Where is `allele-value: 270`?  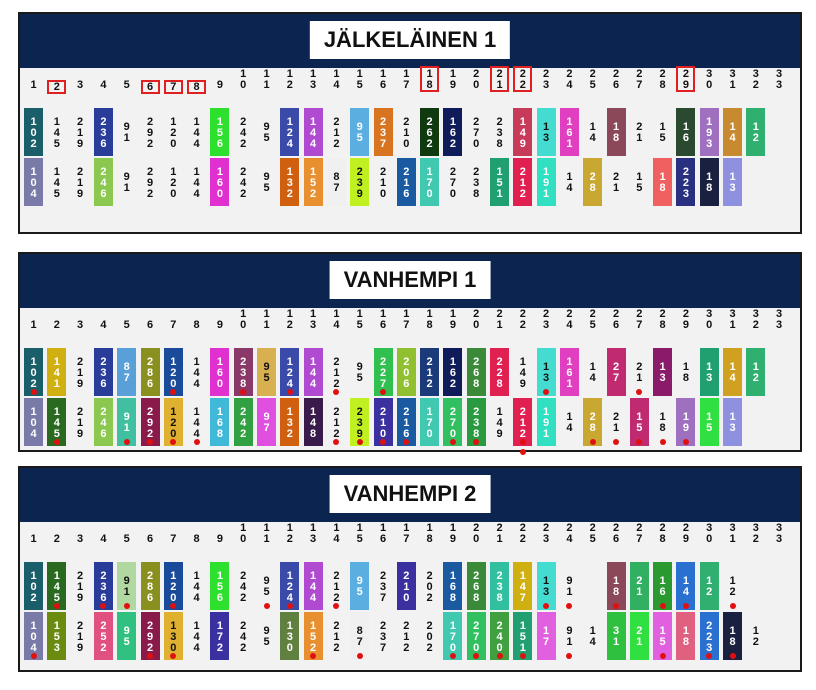 allele-value: 270 is located at coordinates (476, 636).